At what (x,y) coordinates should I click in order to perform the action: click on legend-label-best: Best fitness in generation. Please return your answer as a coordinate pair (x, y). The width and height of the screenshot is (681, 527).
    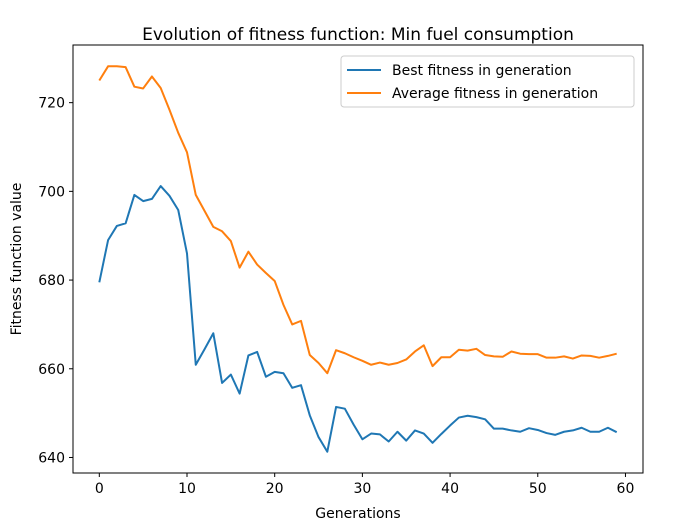
    Looking at the image, I should click on (482, 71).